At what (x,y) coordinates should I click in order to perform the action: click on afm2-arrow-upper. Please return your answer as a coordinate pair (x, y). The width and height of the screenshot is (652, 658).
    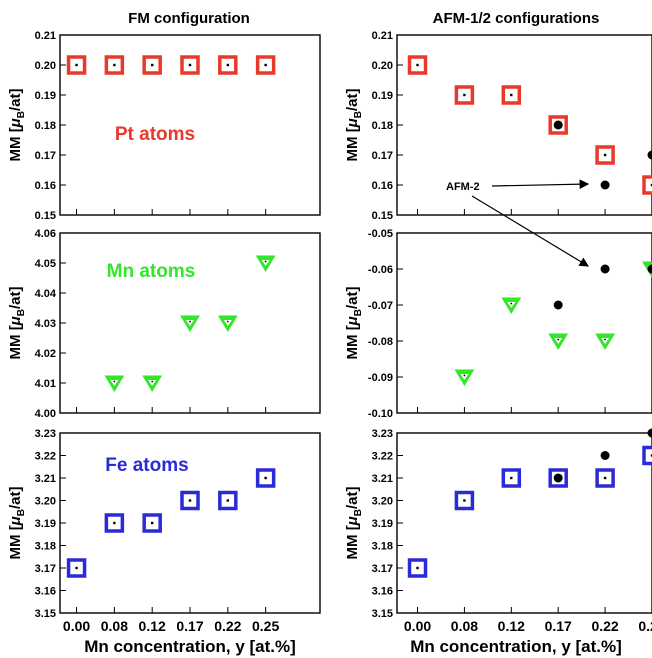
    Looking at the image, I should click on (540, 184).